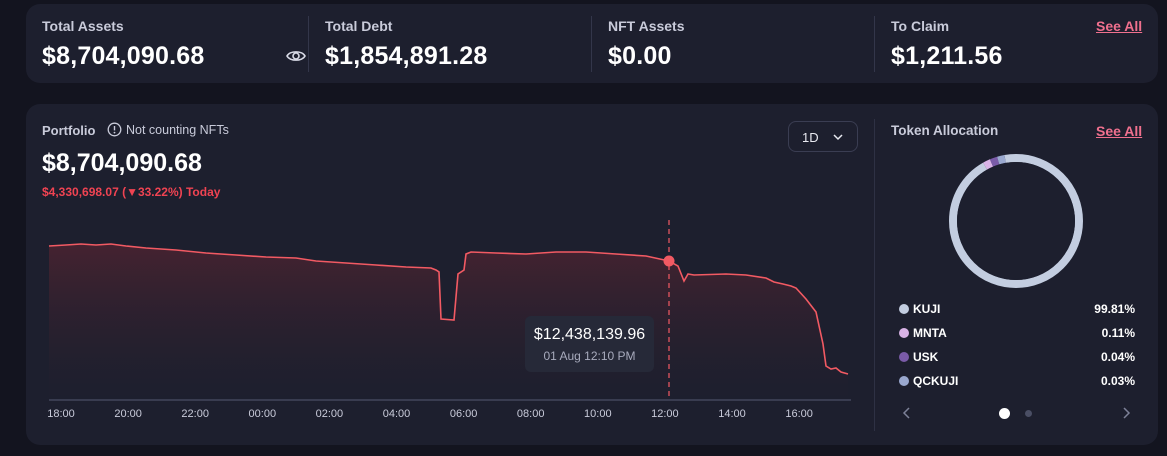  Describe the element at coordinates (114, 129) in the screenshot. I see `info-icon` at that location.